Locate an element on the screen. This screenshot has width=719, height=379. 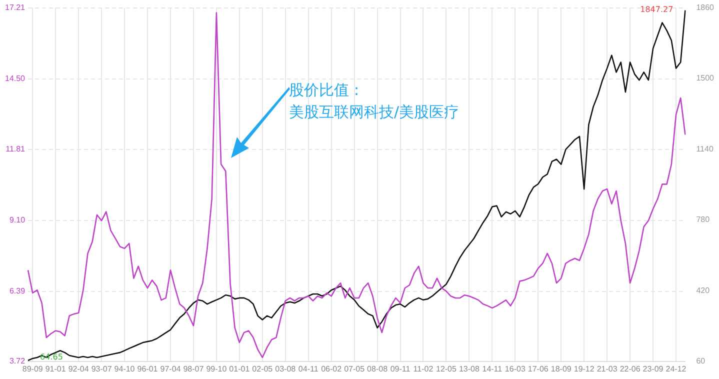
y2-tick-label: 780 is located at coordinates (703, 219).